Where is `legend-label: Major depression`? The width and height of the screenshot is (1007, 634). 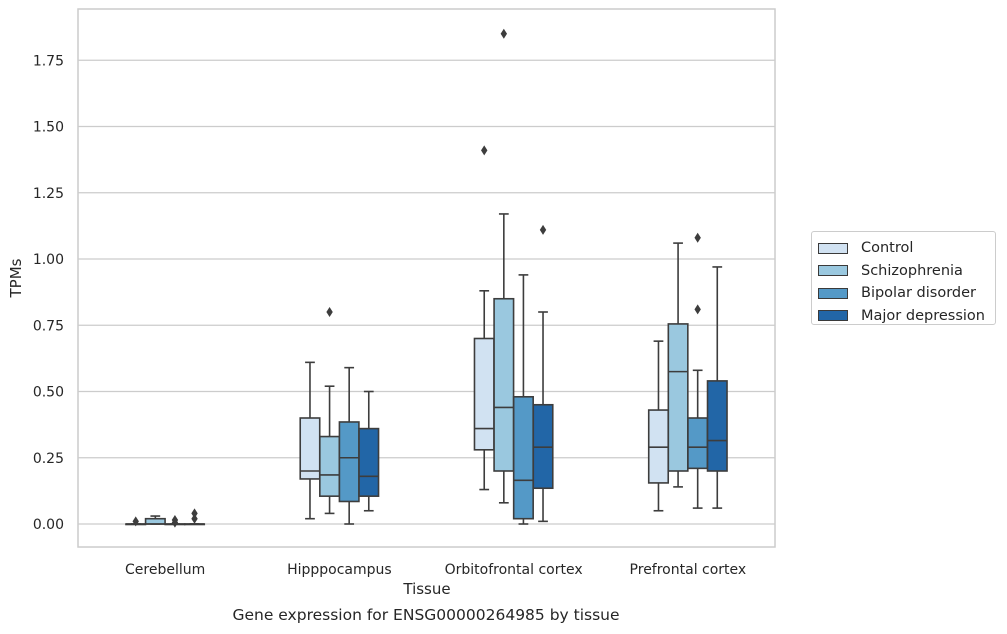
legend-label: Major depression is located at coordinates (923, 315).